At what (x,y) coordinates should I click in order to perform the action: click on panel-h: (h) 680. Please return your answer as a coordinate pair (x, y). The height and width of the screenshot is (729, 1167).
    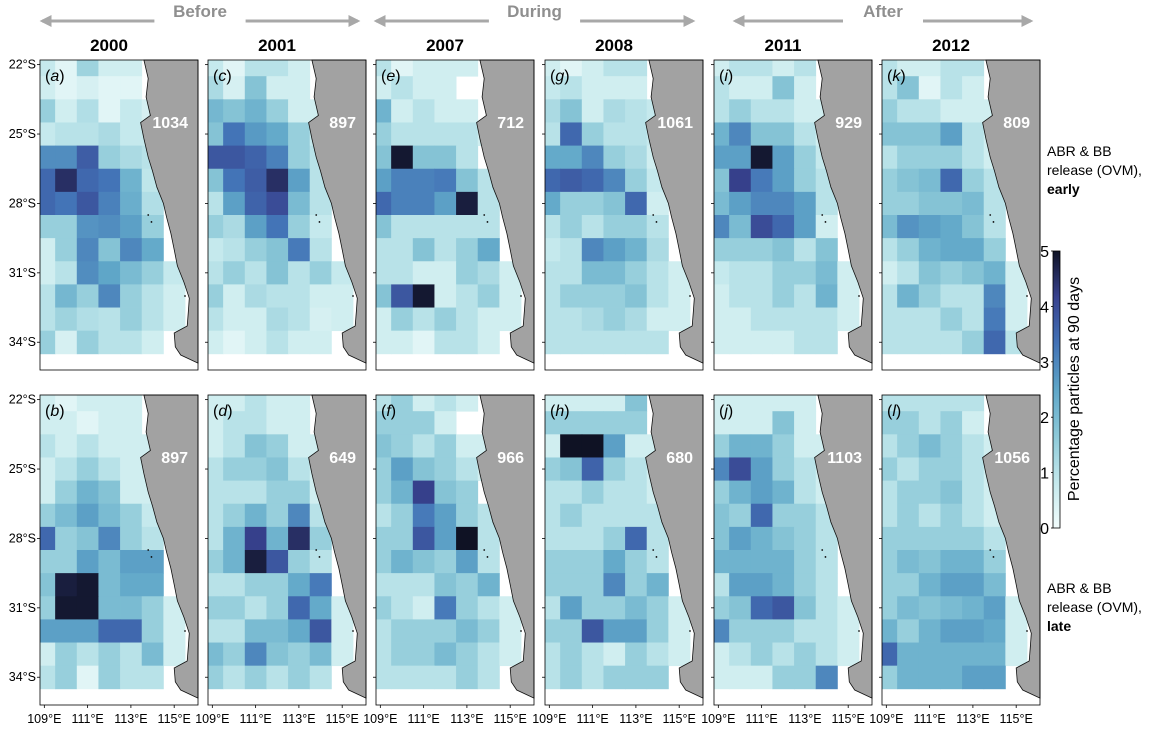
    Looking at the image, I should click on (624, 550).